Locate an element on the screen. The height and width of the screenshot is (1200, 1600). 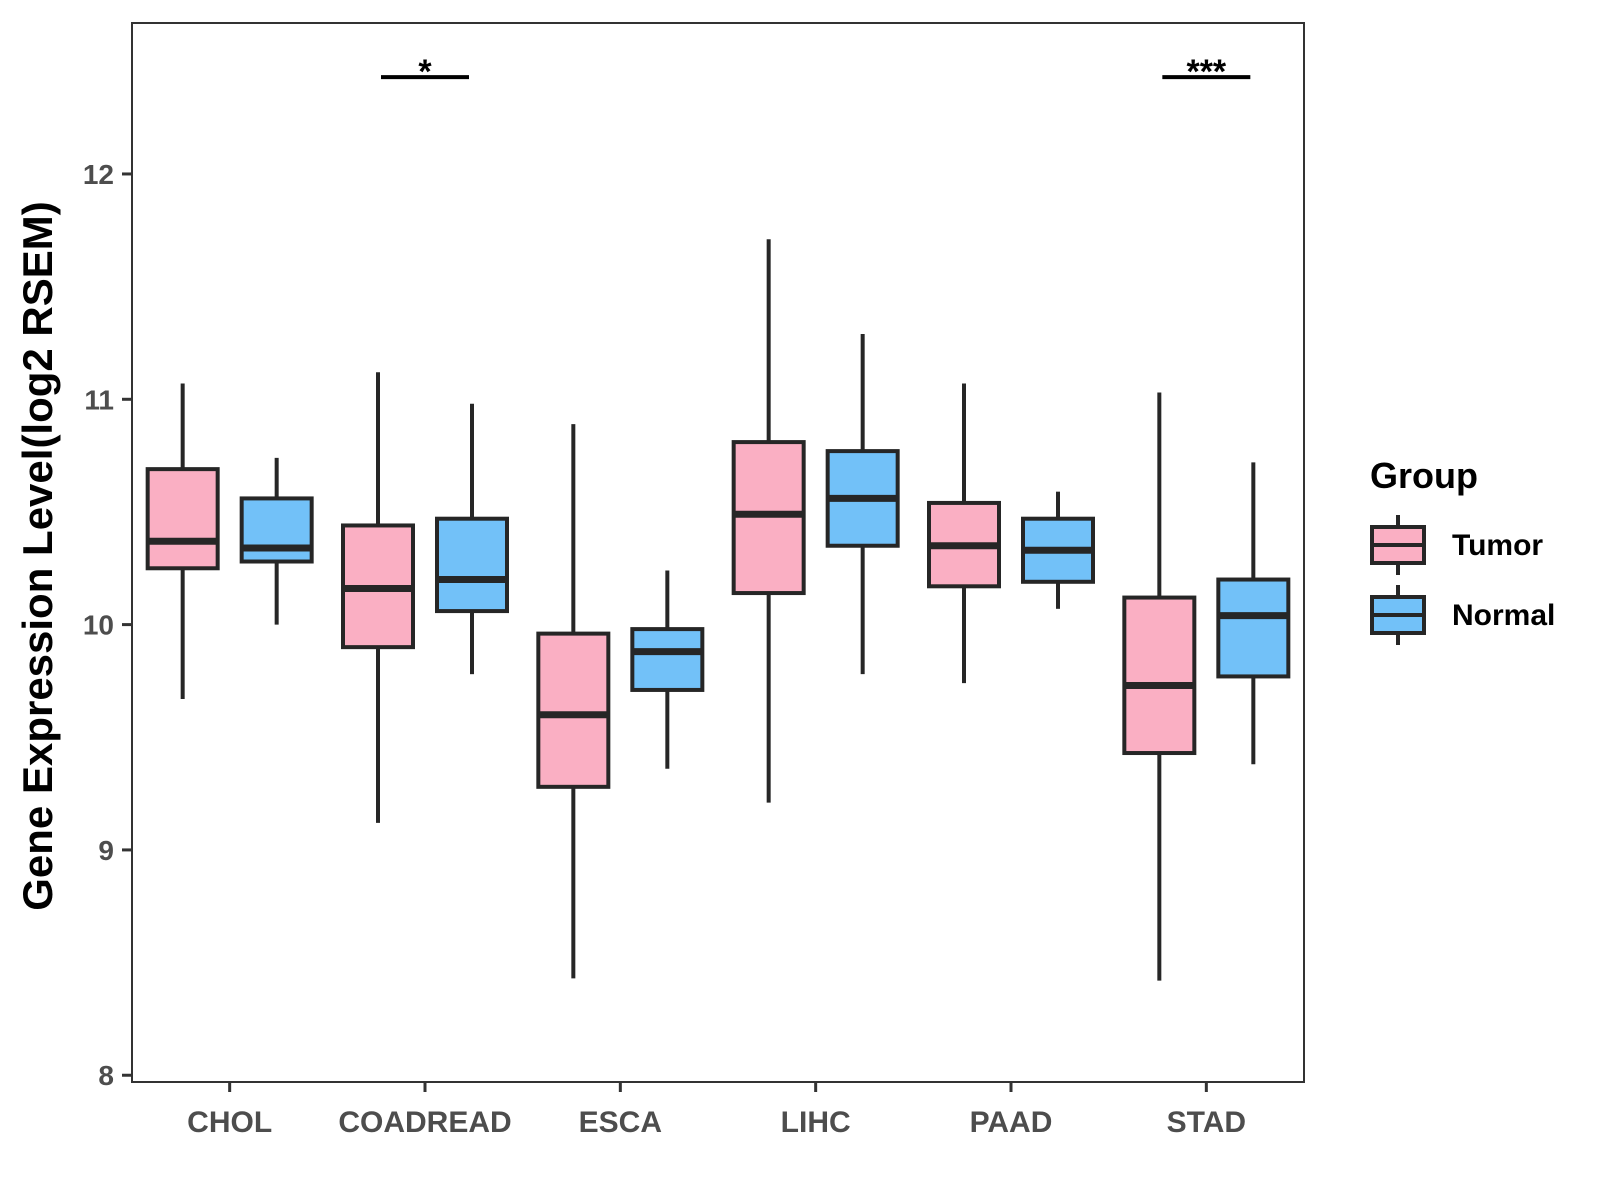
box-tumor-chol is located at coordinates (182, 541).